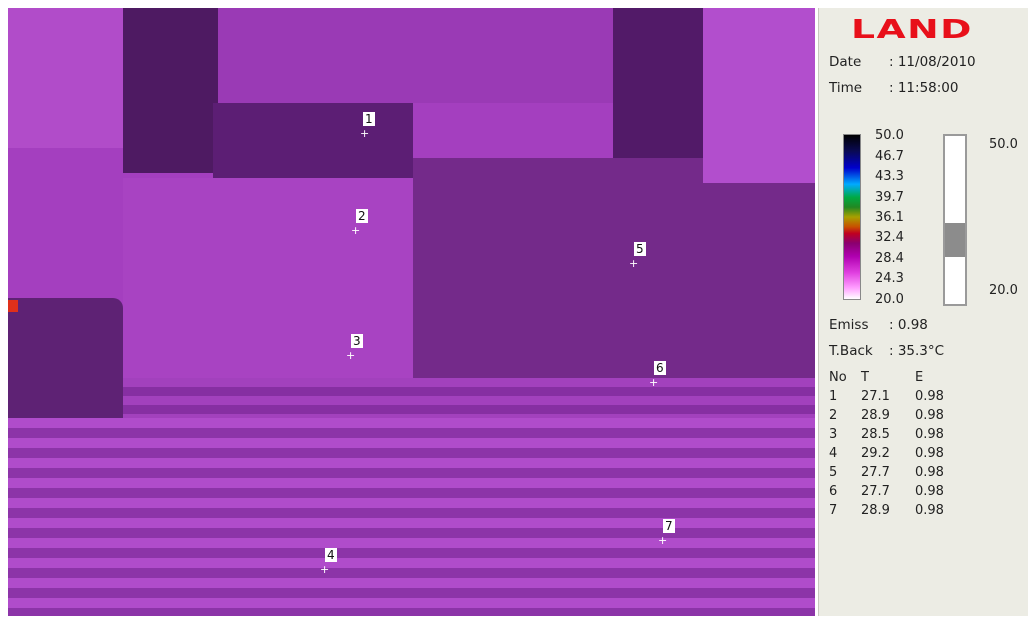 The image size is (1028, 617). Describe the element at coordinates (889, 237) in the screenshot. I see `scale-tick: 32.4` at that location.